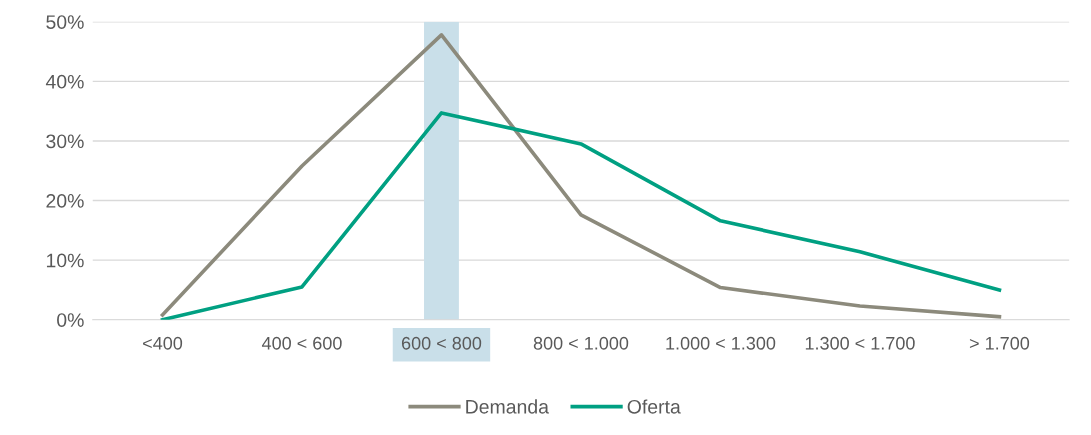 Image resolution: width=1091 pixels, height=435 pixels. What do you see at coordinates (64, 81) in the screenshot?
I see `y-tick-label: 40%` at bounding box center [64, 81].